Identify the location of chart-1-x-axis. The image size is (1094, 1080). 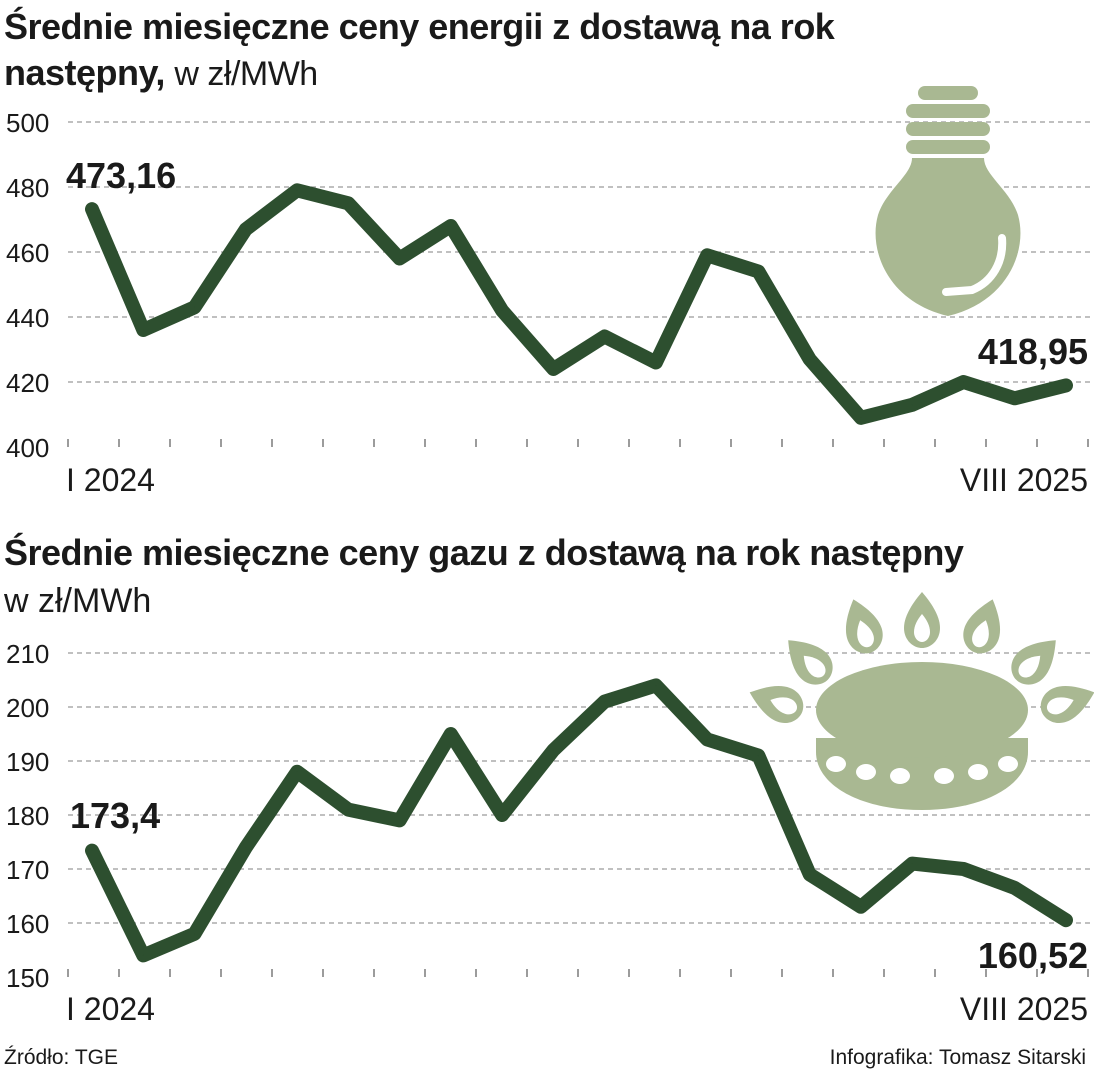
(578, 443).